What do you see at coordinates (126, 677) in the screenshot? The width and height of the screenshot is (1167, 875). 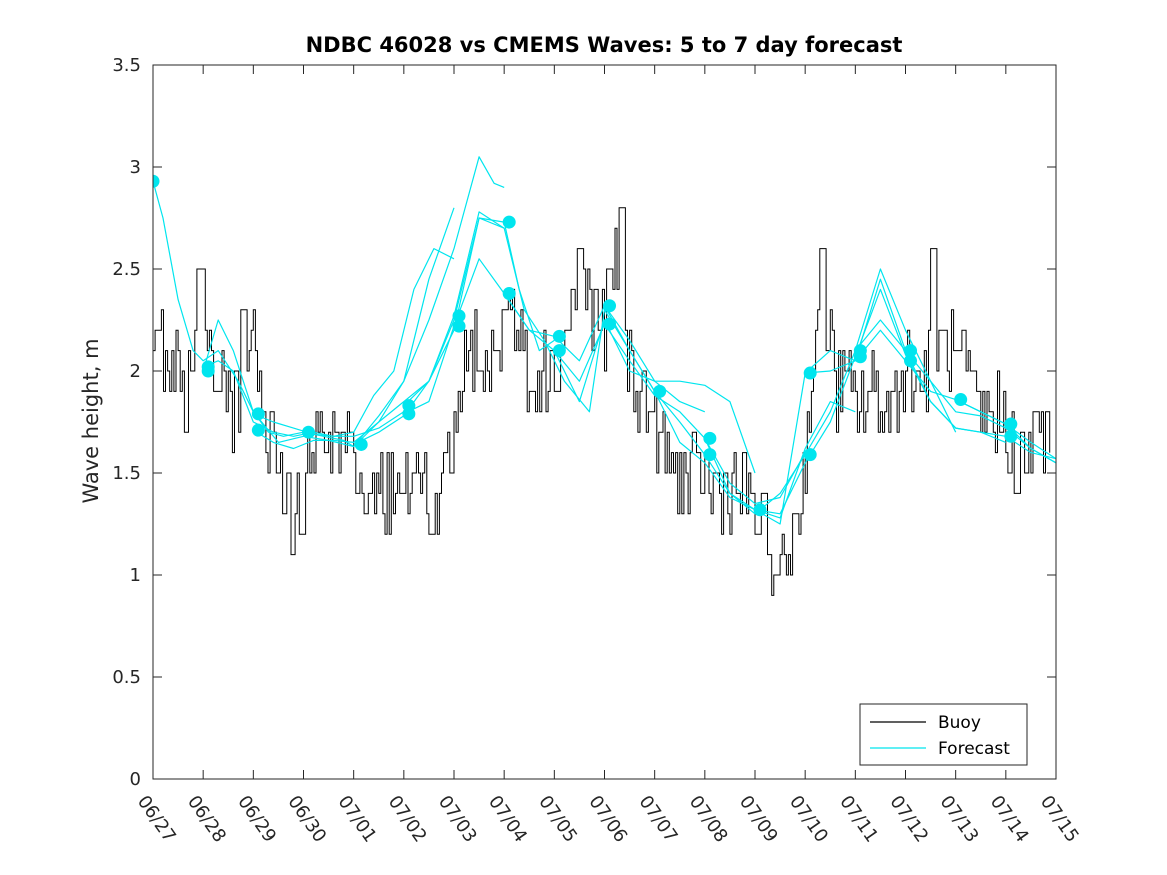 I see `y-tick-label-1: 0.5` at bounding box center [126, 677].